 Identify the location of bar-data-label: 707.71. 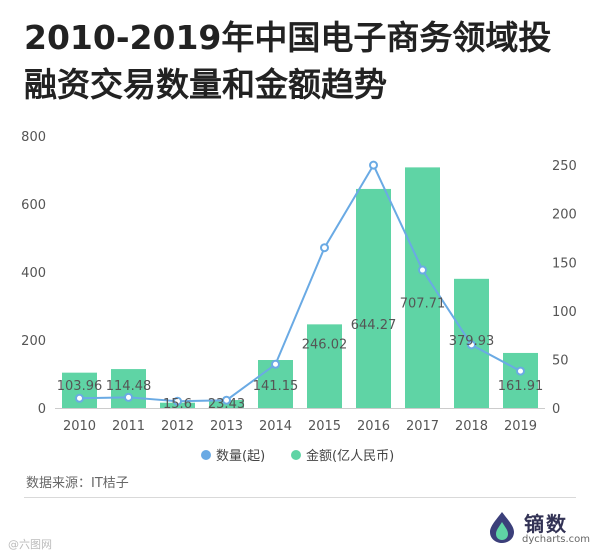
(423, 303).